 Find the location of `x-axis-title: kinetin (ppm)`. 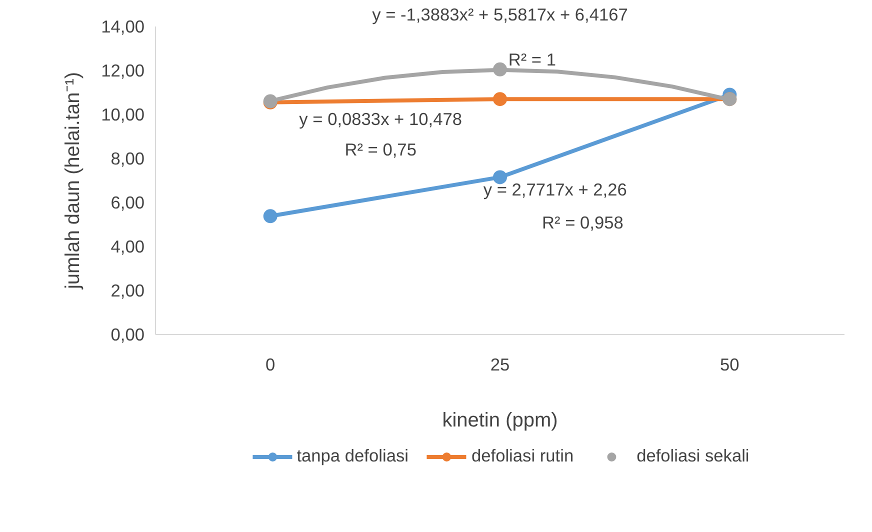

x-axis-title: kinetin (ppm) is located at coordinates (500, 421).